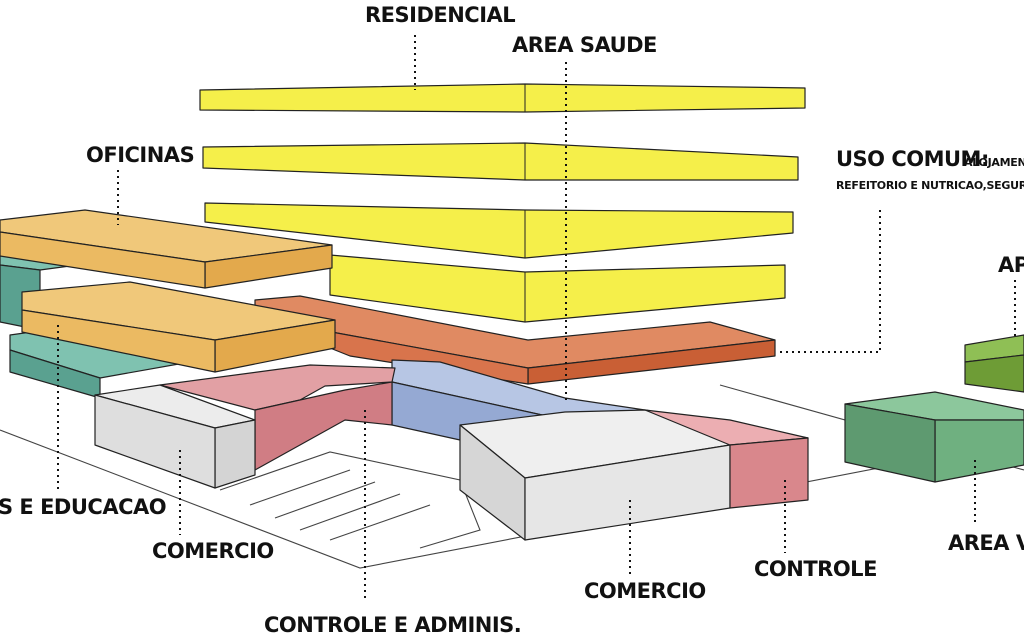 This screenshot has width=1024, height=640. Describe the element at coordinates (769, 473) in the screenshot. I see `control-right-front` at that location.